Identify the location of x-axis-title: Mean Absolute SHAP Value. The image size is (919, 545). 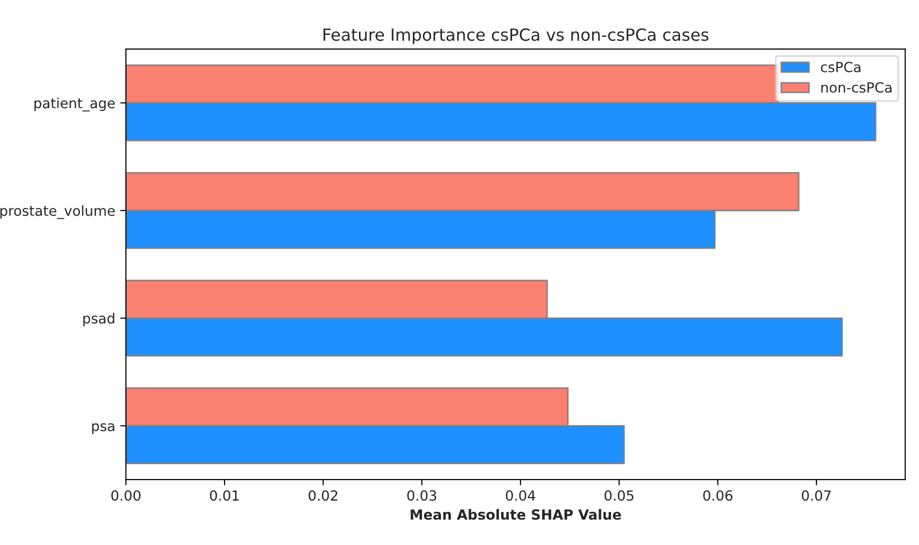
(515, 514).